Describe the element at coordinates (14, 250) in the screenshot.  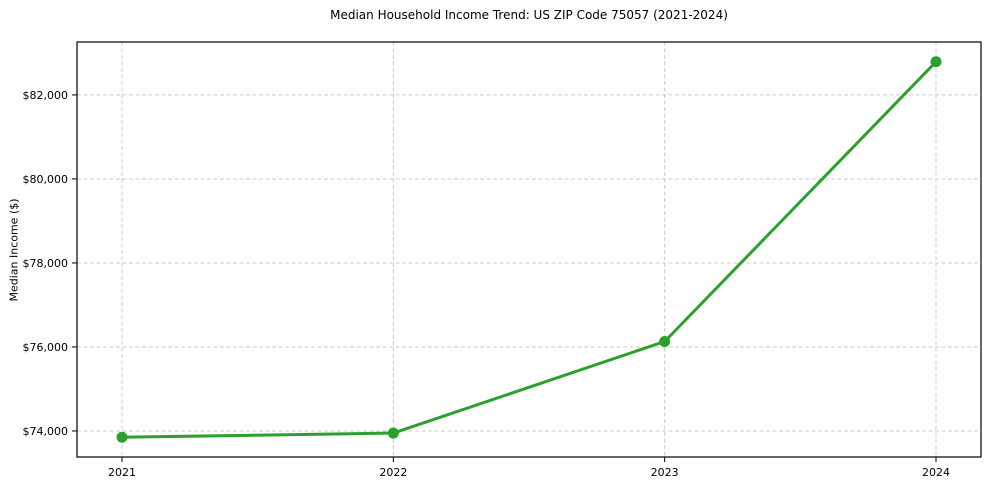
I see `y-axis-label: Median Income ($)` at that location.